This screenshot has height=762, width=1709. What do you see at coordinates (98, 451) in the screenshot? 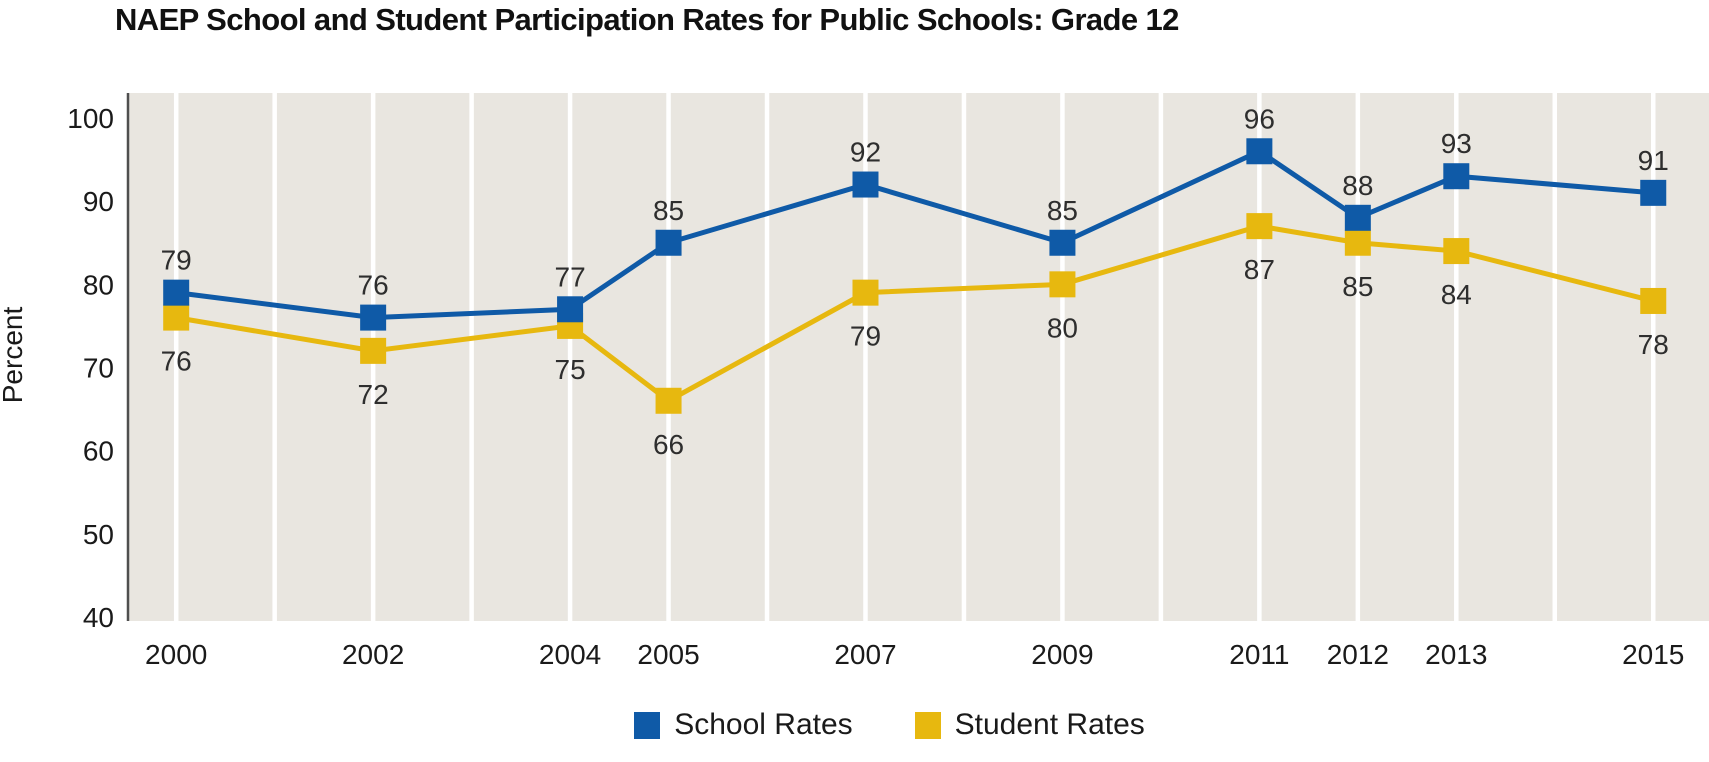
I see `y-tick-label: 60` at bounding box center [98, 451].